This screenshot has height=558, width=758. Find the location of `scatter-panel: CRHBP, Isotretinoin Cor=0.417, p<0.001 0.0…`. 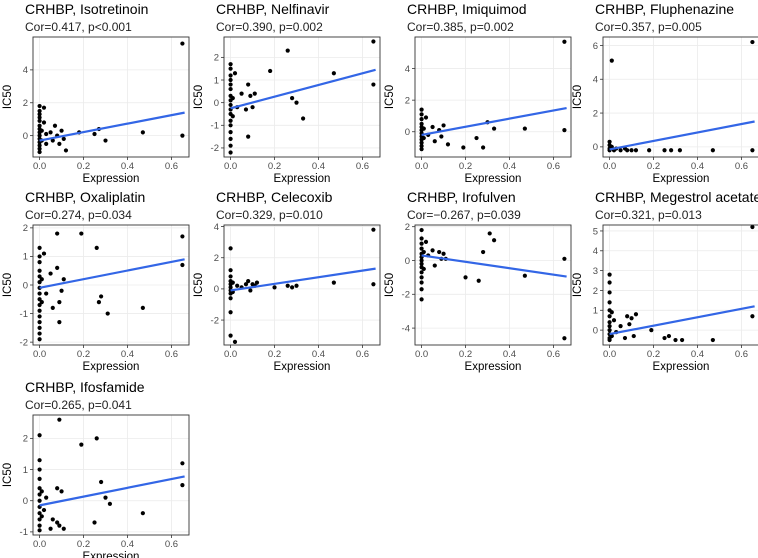

scatter-panel: CRHBP, Isotretinoin Cor=0.417, p<0.001 0.0… is located at coordinates (96, 93).